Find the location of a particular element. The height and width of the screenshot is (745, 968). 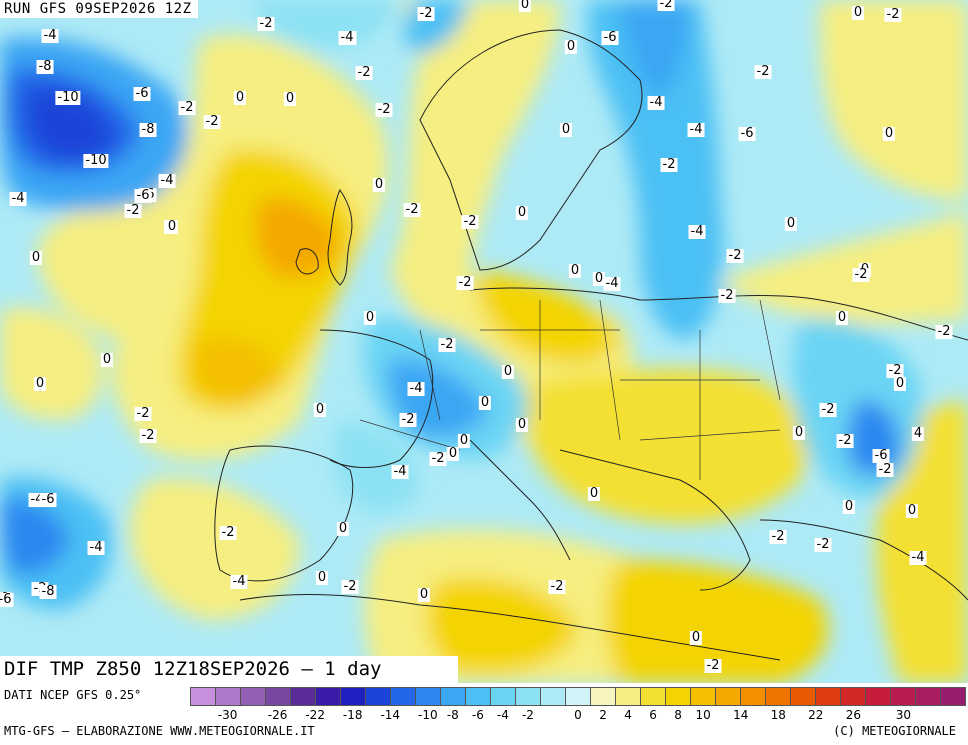

scale-tick-label: -2 is located at coordinates (527, 715).